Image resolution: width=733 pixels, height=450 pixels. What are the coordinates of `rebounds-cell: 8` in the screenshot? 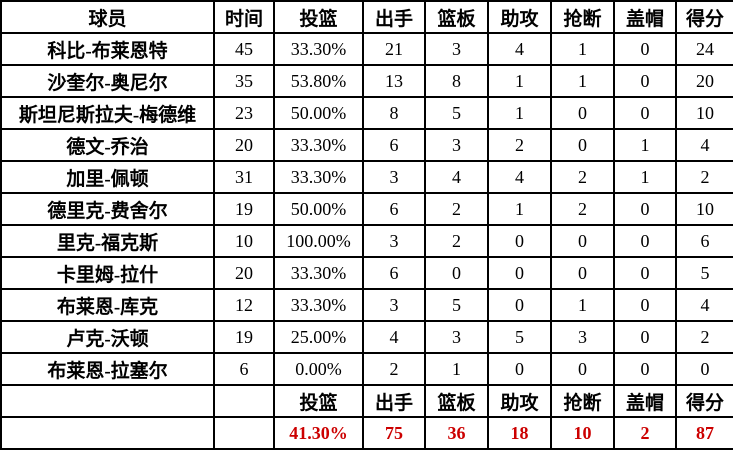 It's located at (456, 81).